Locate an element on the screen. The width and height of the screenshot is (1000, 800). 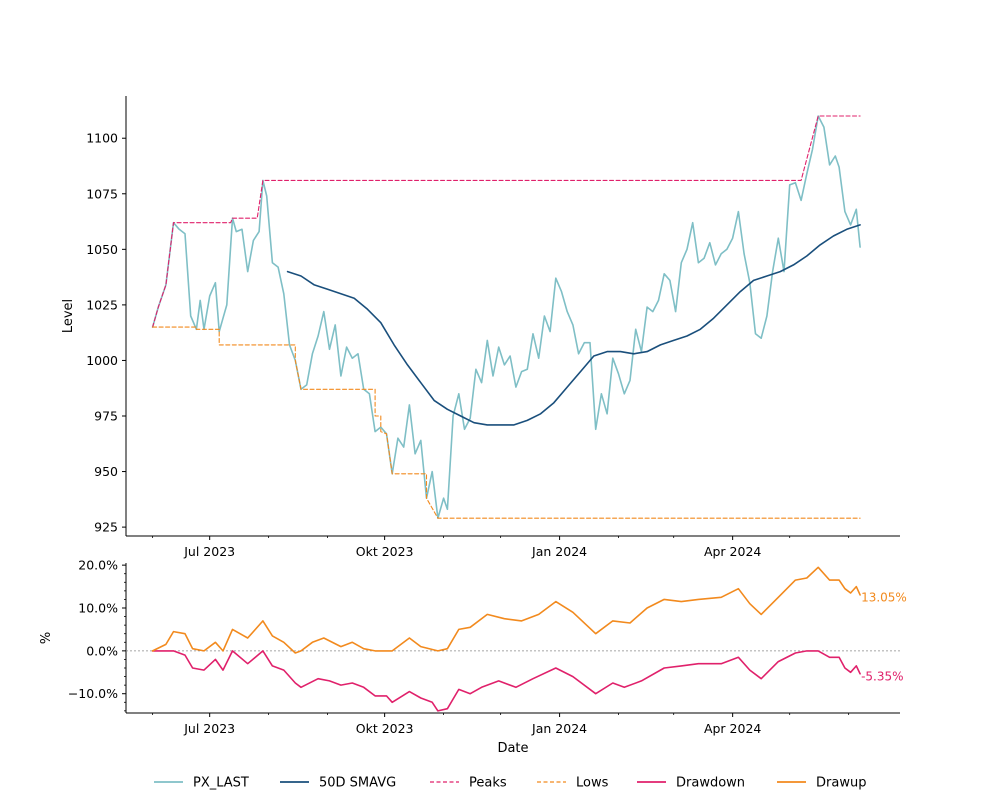
legend-label-lows: Lows is located at coordinates (592, 783).